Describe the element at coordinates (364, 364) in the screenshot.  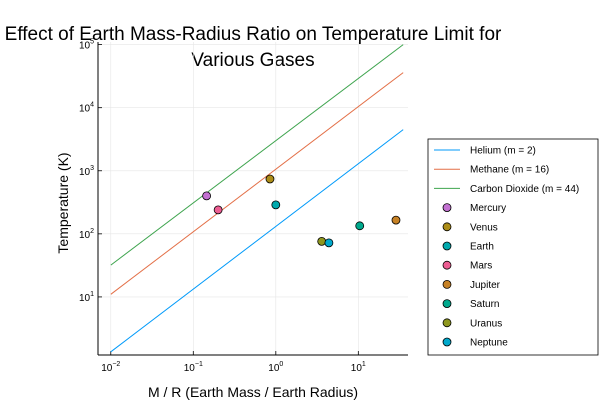
I see `x-tick-exponent: 1` at that location.